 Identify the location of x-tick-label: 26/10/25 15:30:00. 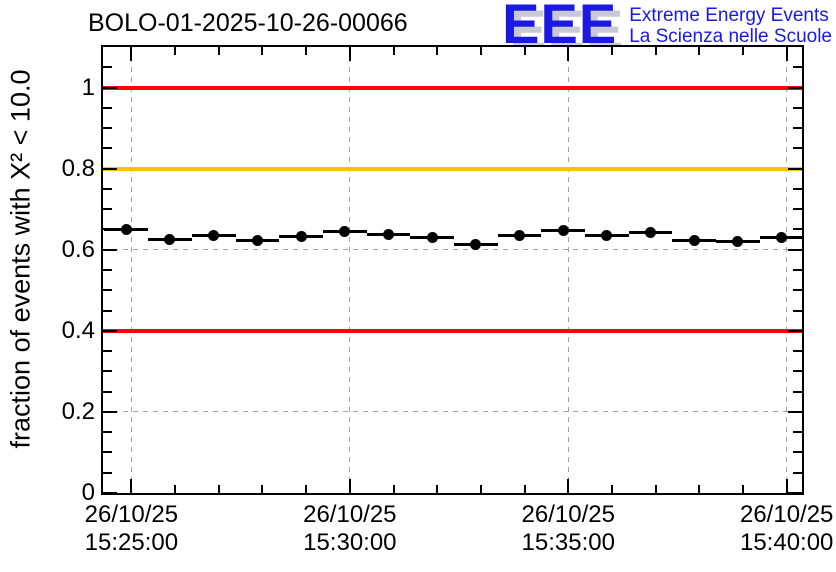
(350, 529).